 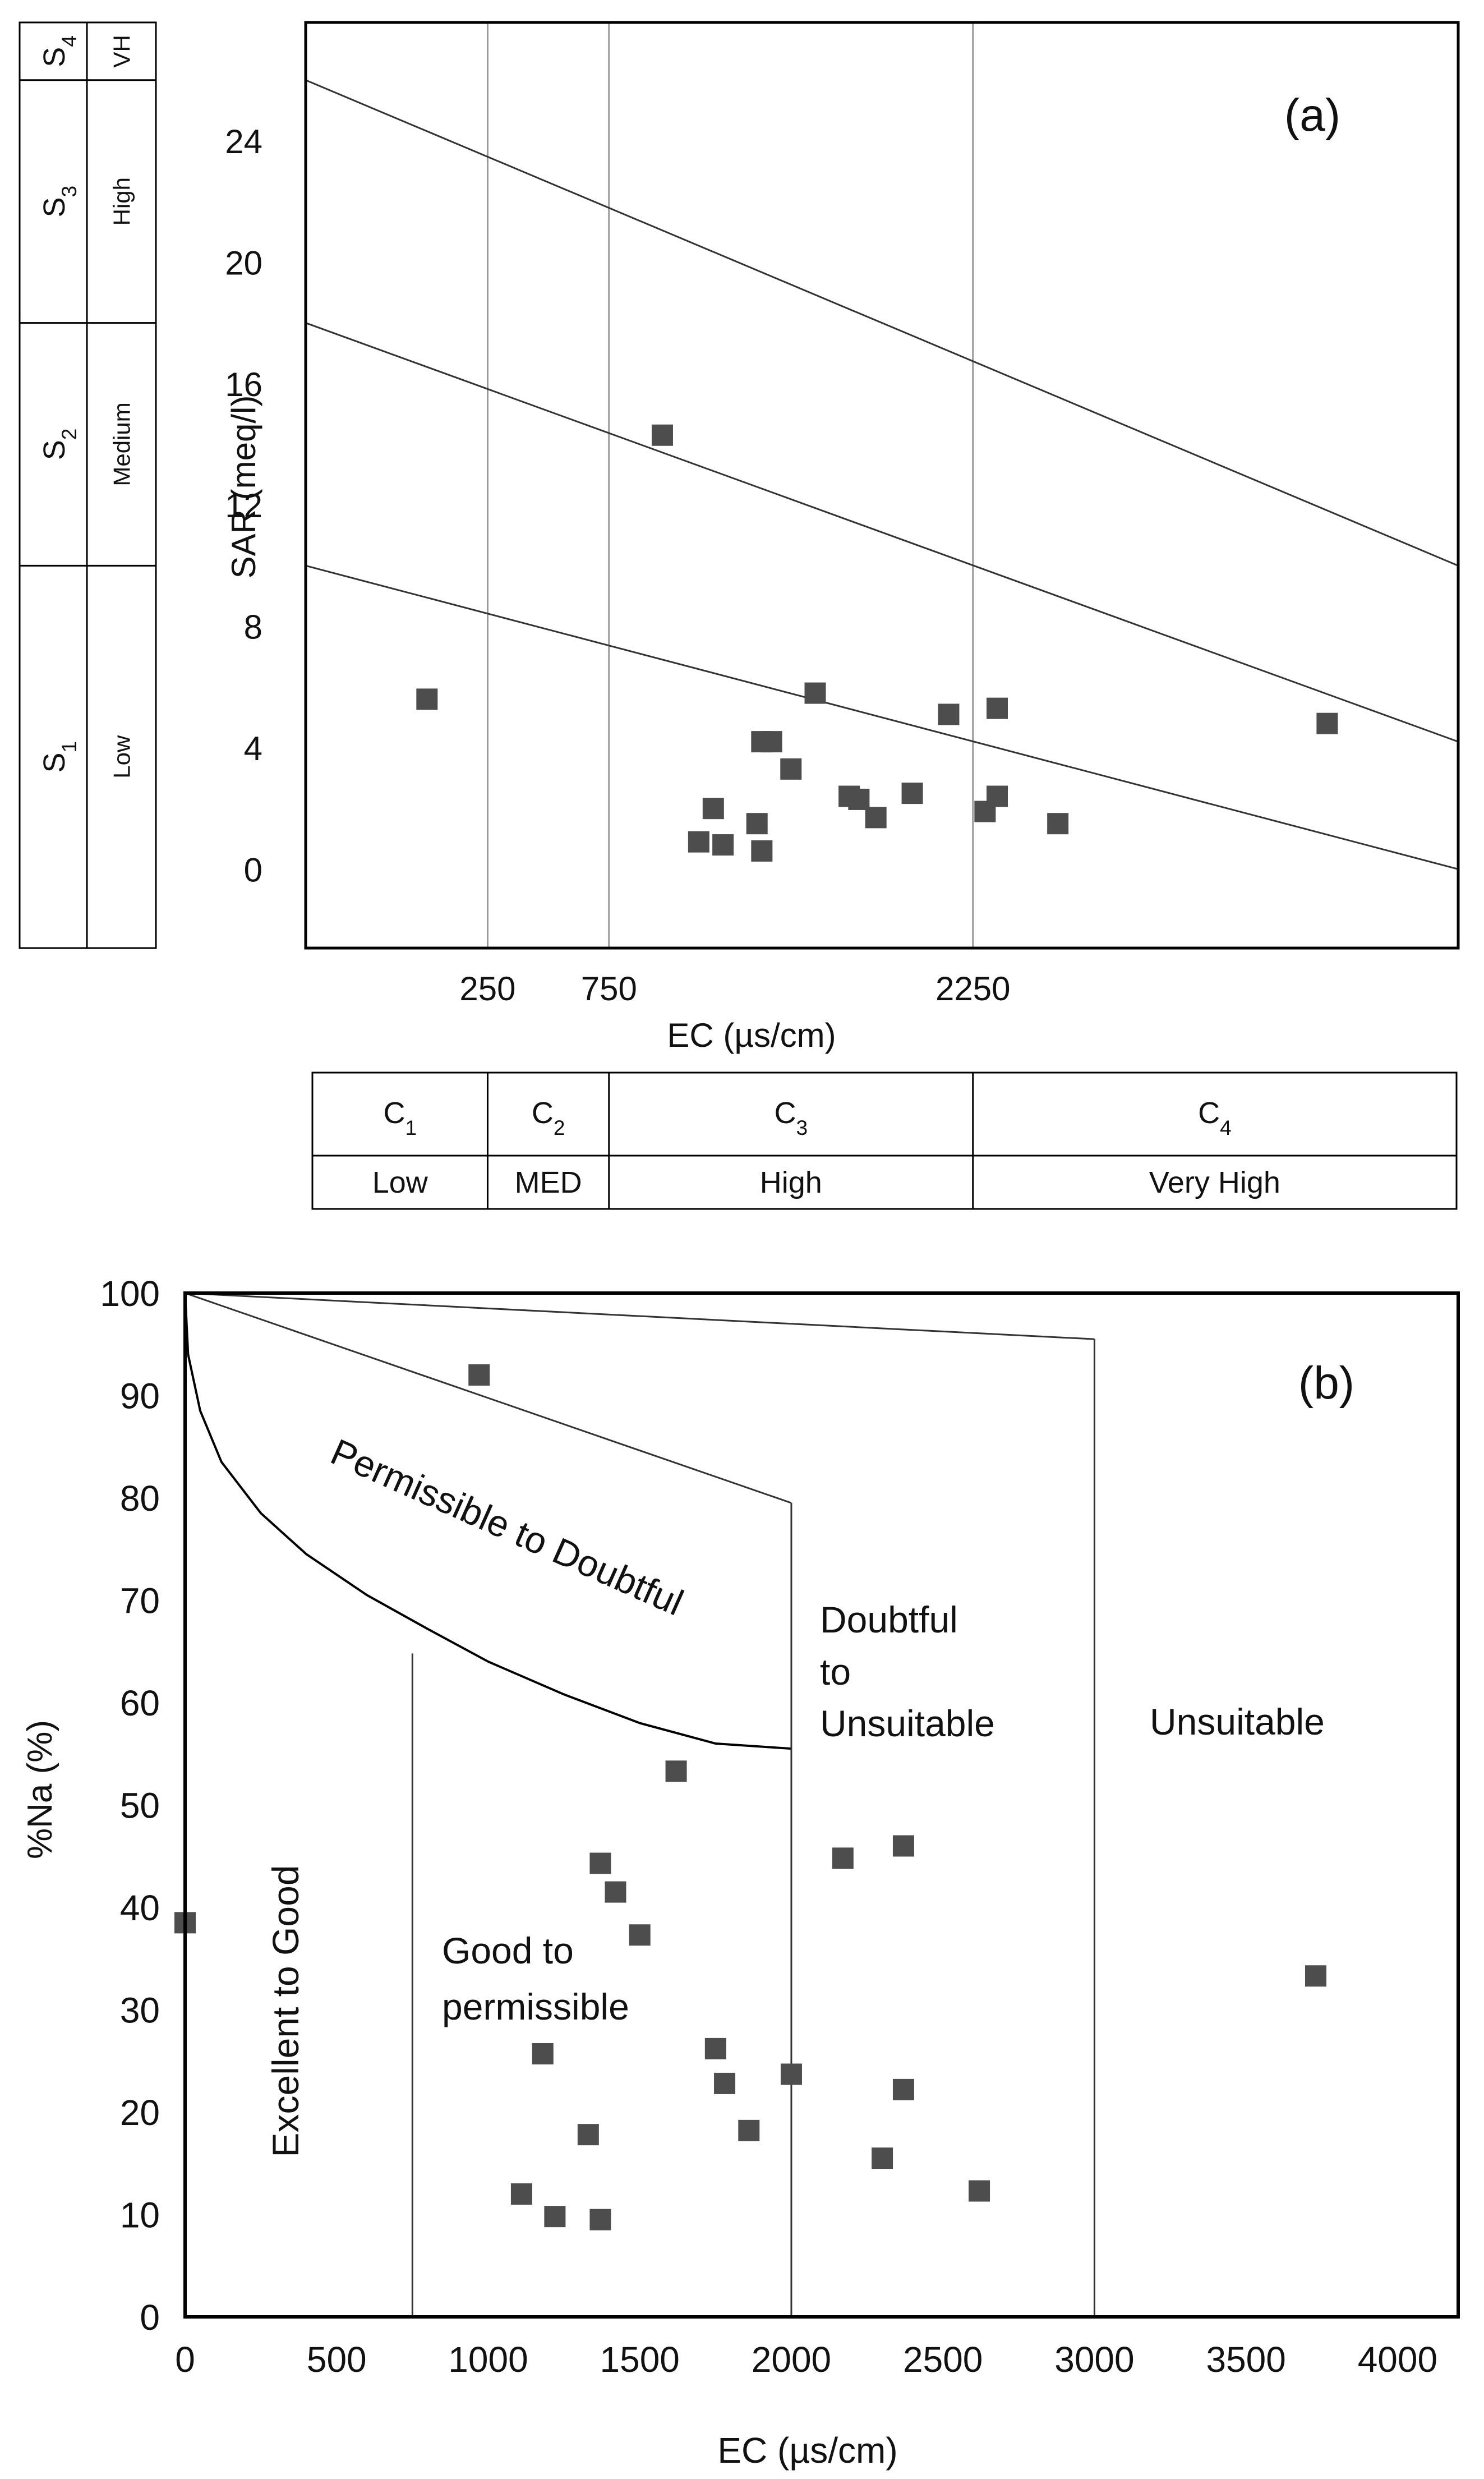 What do you see at coordinates (1237, 1721) in the screenshot?
I see `region-label-unsuitable: Unsuitable` at bounding box center [1237, 1721].